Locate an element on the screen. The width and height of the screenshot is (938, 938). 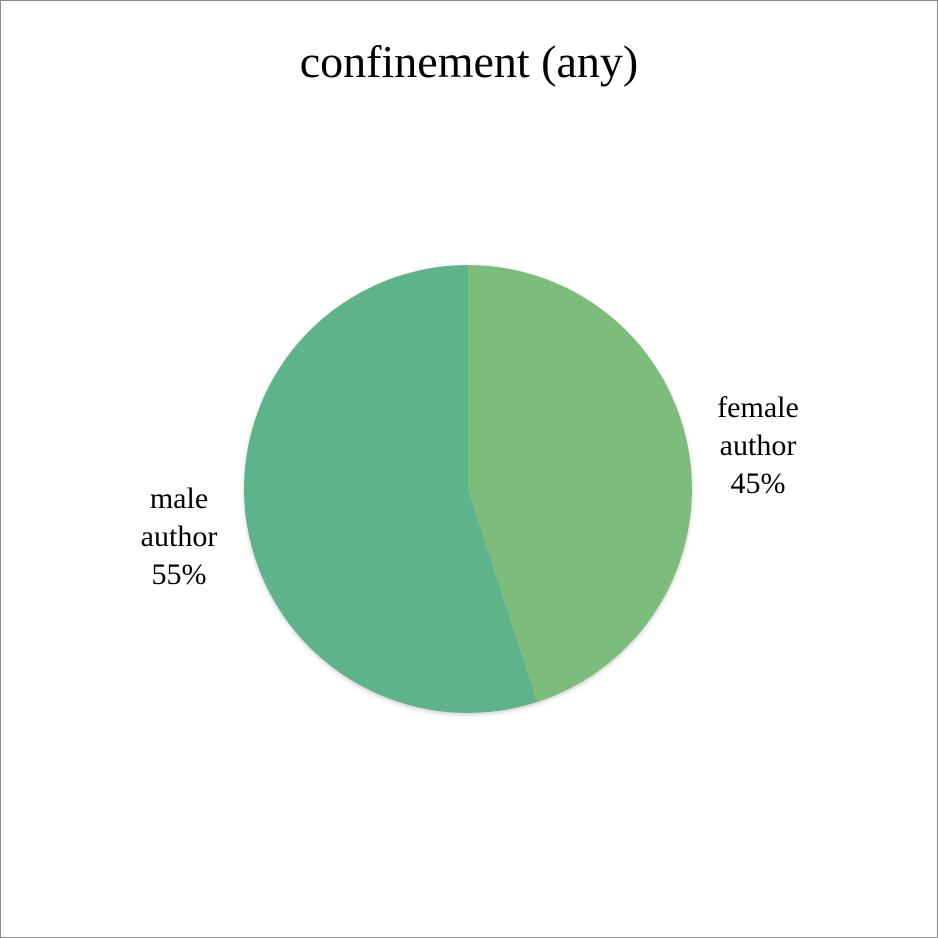
slice-label-category-line1: male is located at coordinates (179, 498).